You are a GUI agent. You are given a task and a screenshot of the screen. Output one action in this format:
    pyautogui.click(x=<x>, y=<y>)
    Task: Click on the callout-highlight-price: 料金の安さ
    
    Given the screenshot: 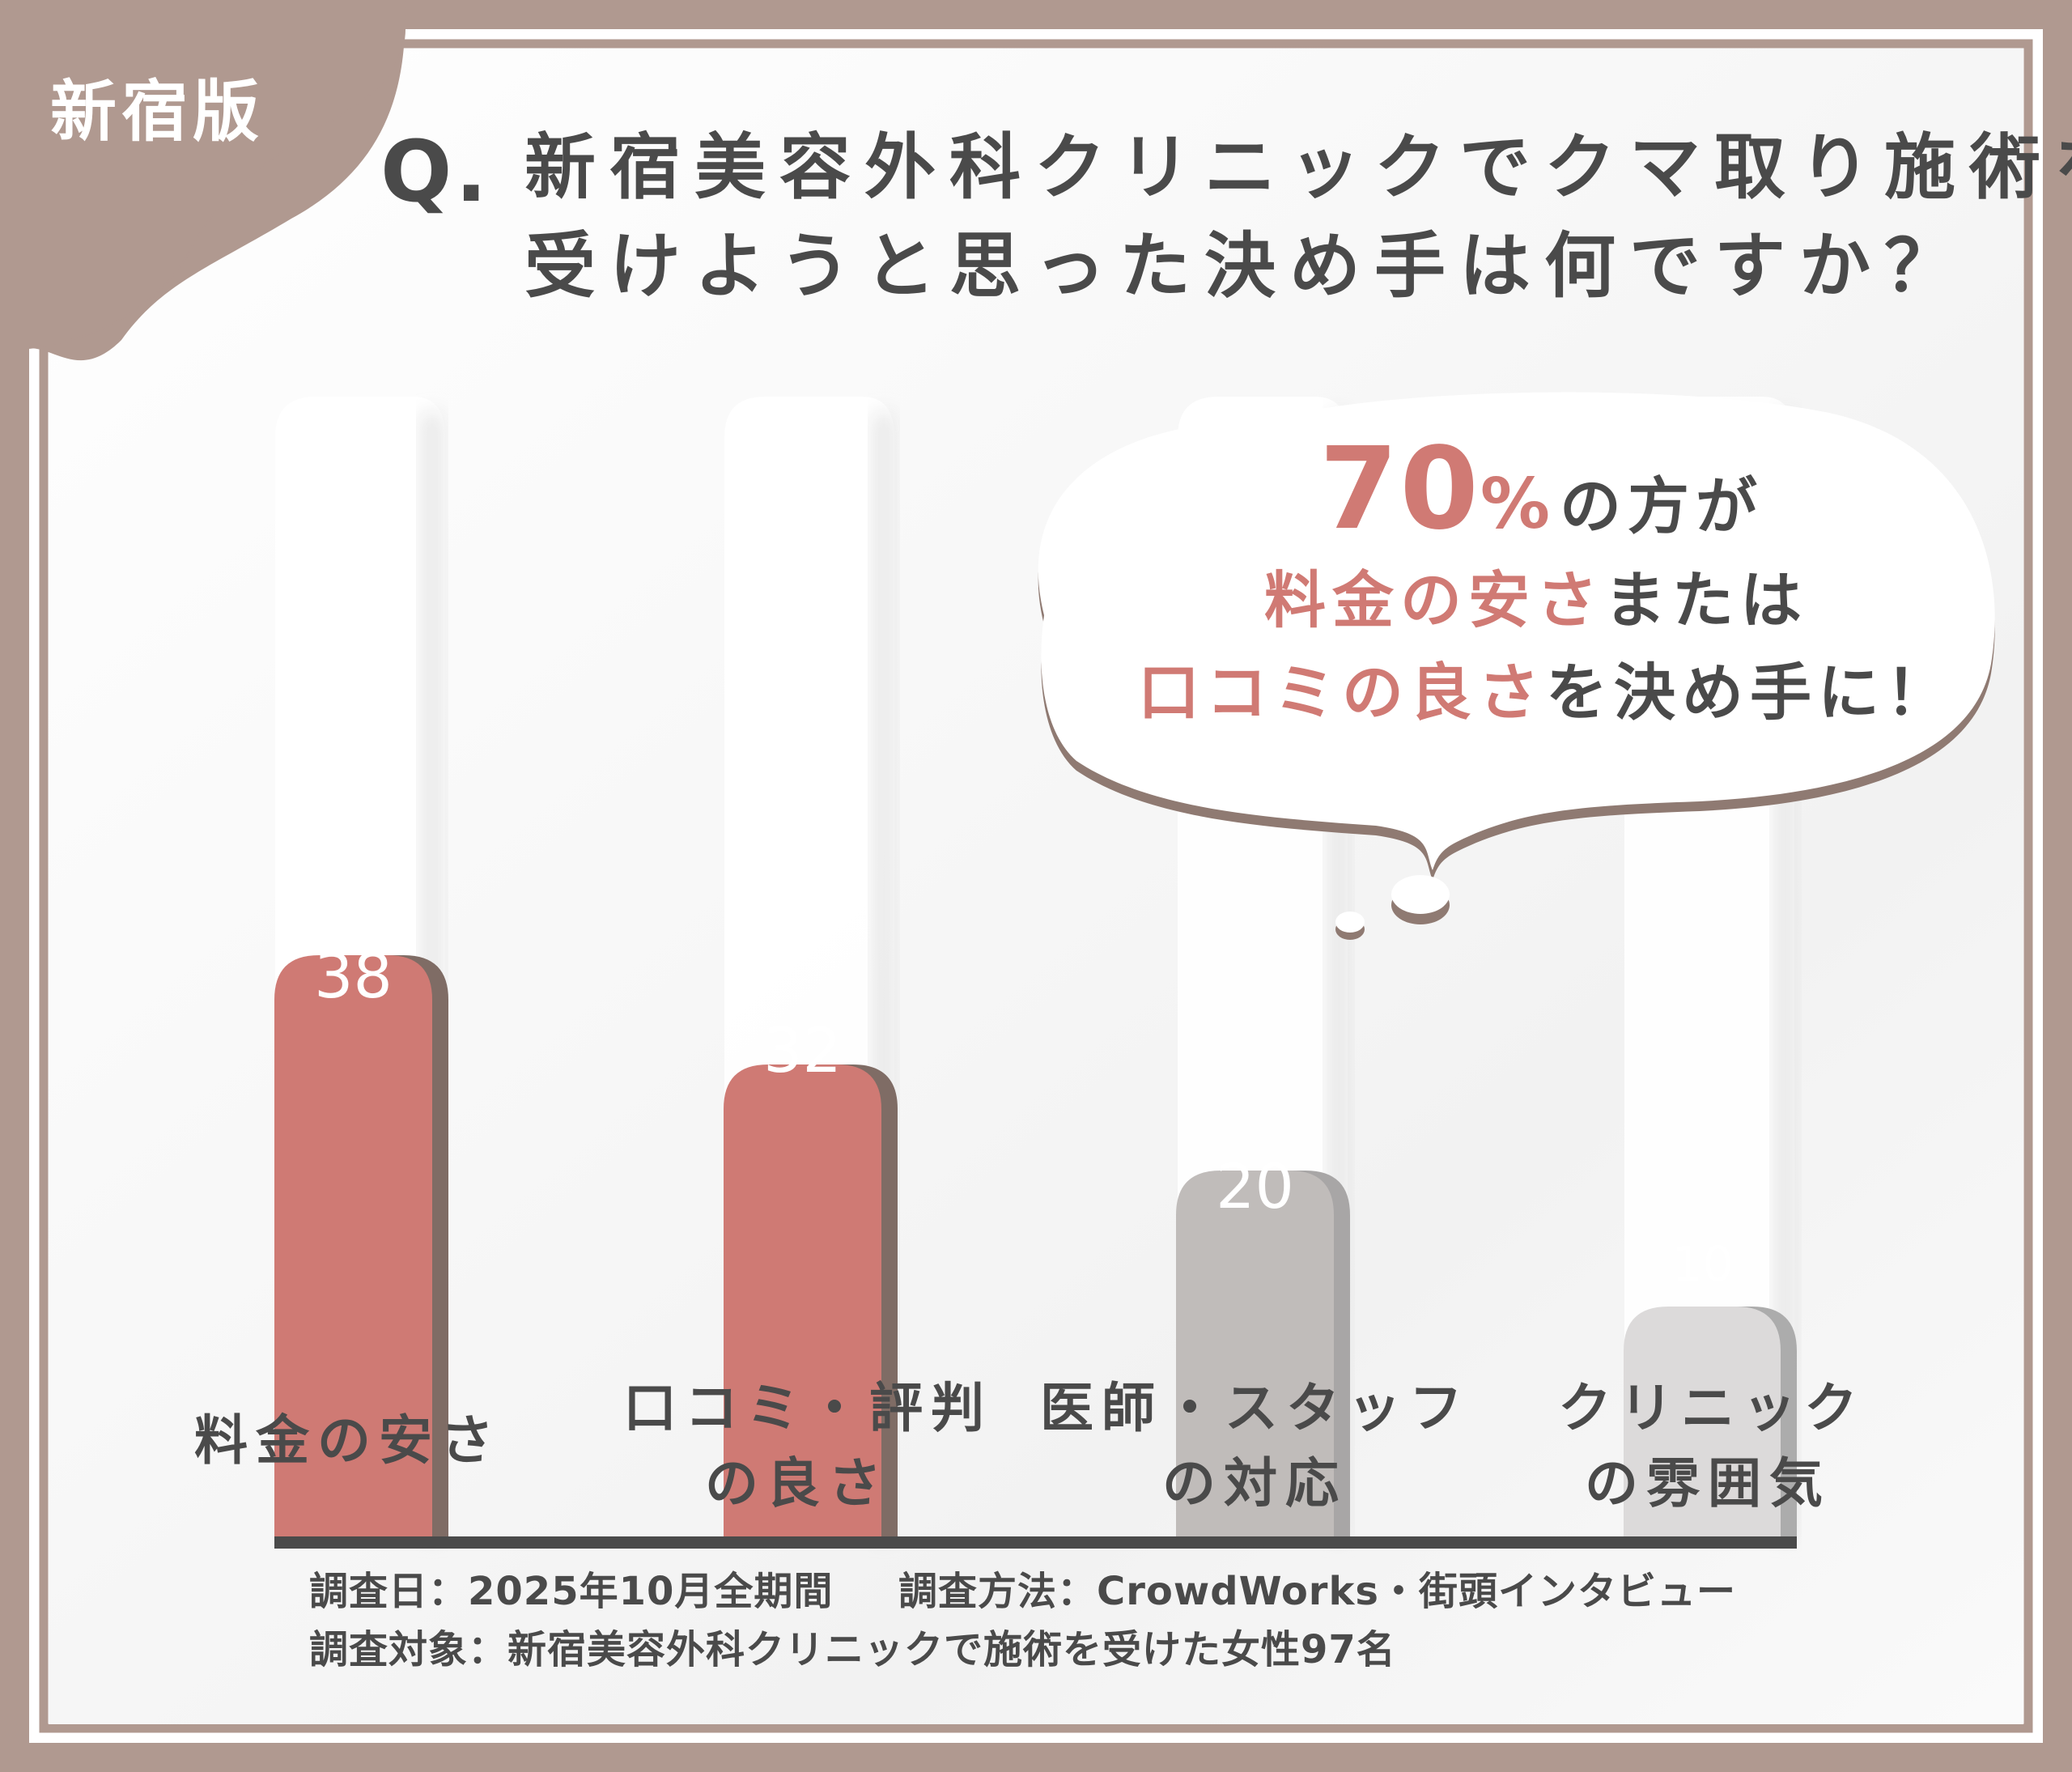 What is the action you would take?
    pyautogui.click(x=1434, y=600)
    